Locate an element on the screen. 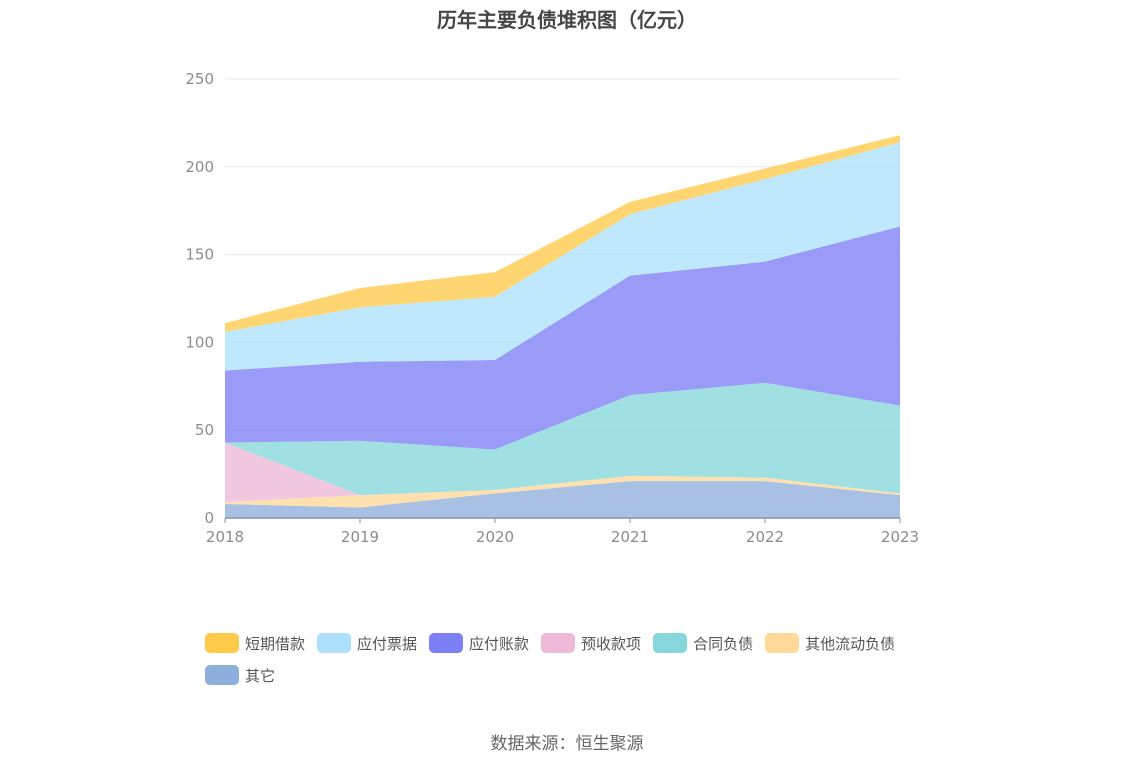 The width and height of the screenshot is (1134, 766). chart-legend: 短期借款 应付票据 应付账款 预收款项 合同负债 其他流动负债其它 is located at coordinates (585, 659).